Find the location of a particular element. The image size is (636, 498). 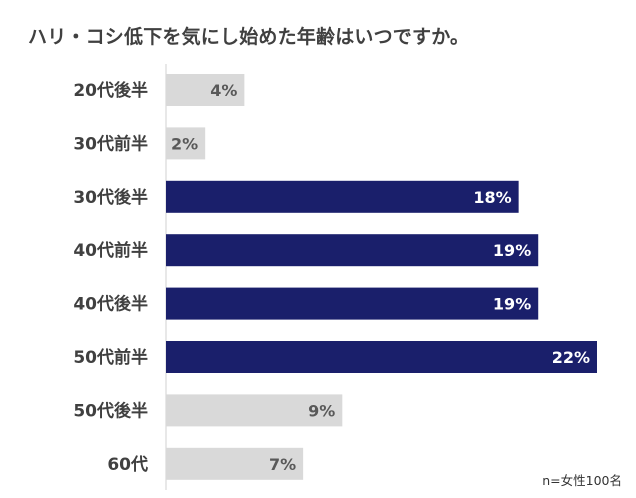

value-label-1: 2% is located at coordinates (184, 143).